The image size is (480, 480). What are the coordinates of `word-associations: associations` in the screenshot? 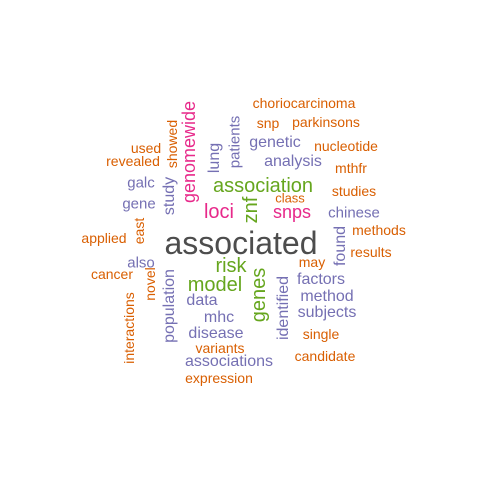 It's located at (229, 361).